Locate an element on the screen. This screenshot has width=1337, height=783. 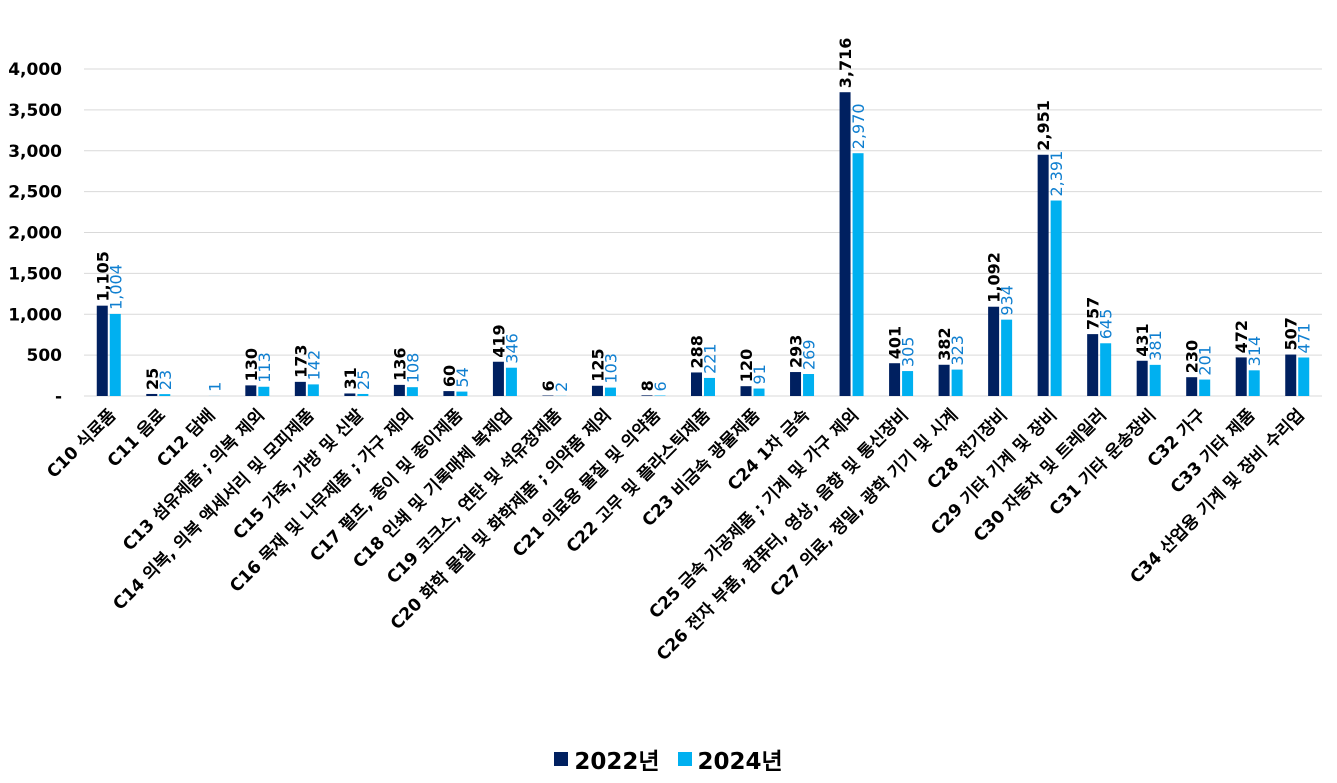
data-label-2022: 401 is located at coordinates (895, 342).